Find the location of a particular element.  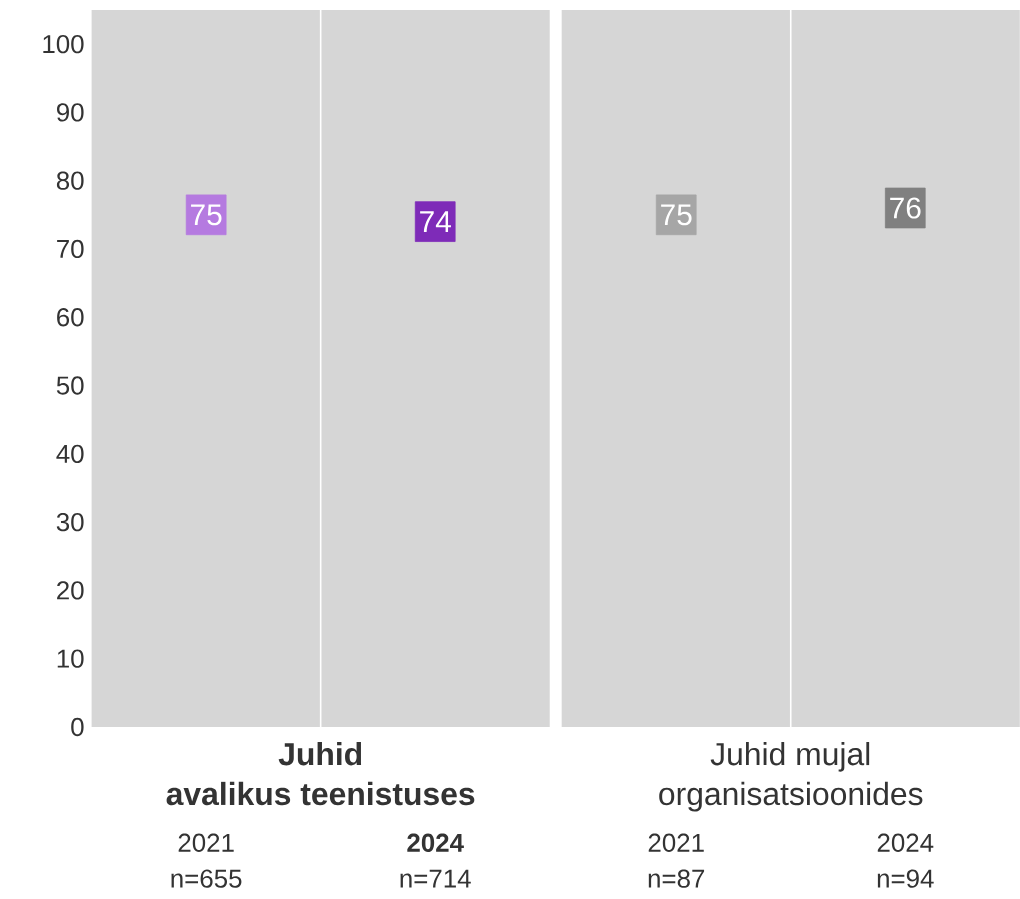

text: Juhid is located at coordinates (320, 753).